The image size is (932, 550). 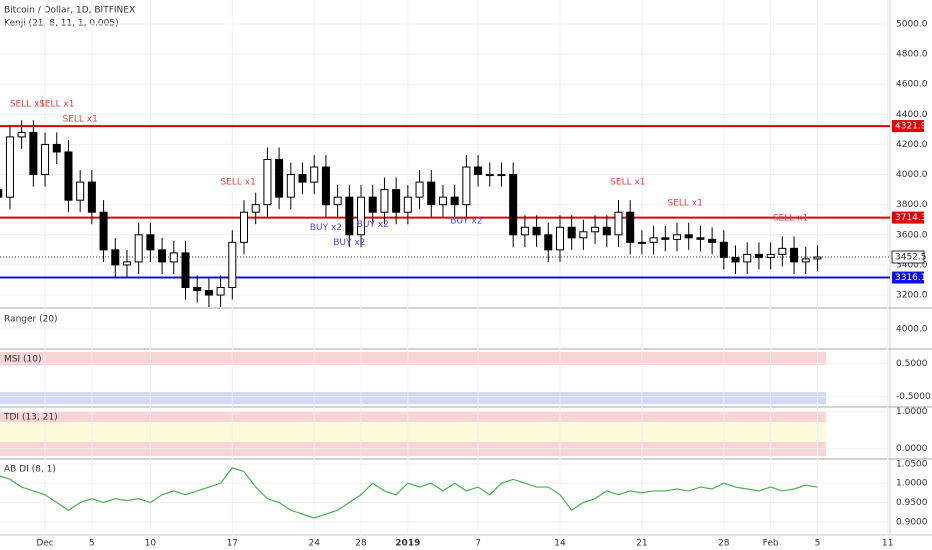 What do you see at coordinates (912, 205) in the screenshot?
I see `y-tick-label: 3800.0` at bounding box center [912, 205].